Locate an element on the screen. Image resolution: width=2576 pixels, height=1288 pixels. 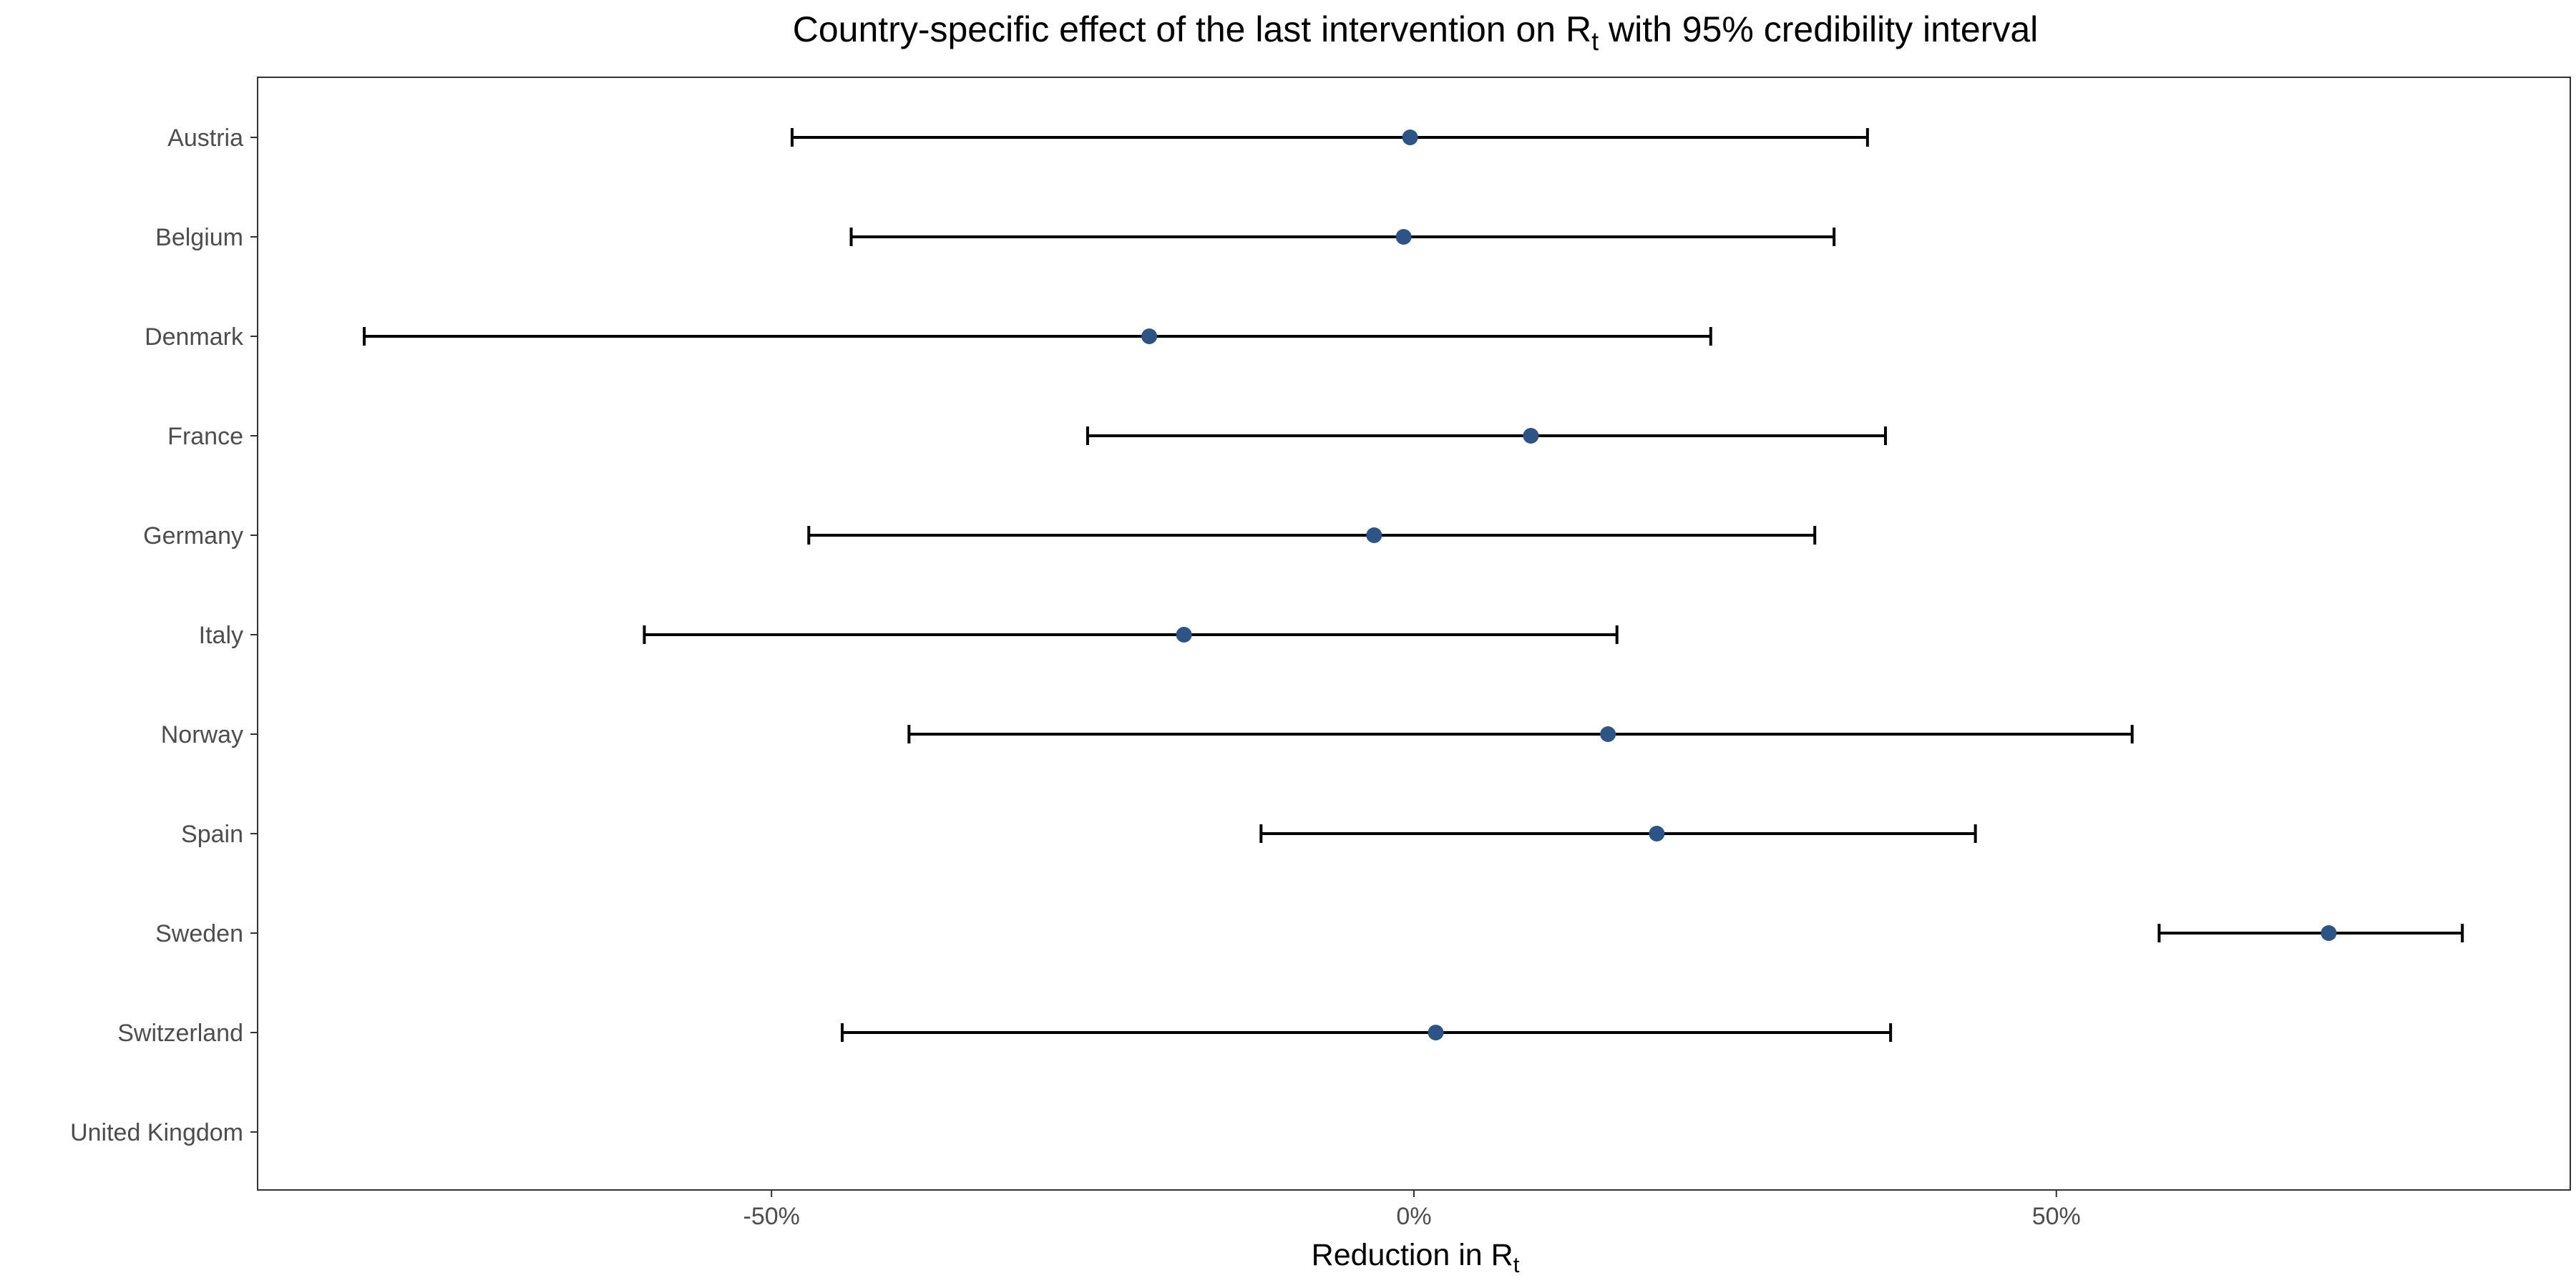
point-denmark is located at coordinates (1149, 336).